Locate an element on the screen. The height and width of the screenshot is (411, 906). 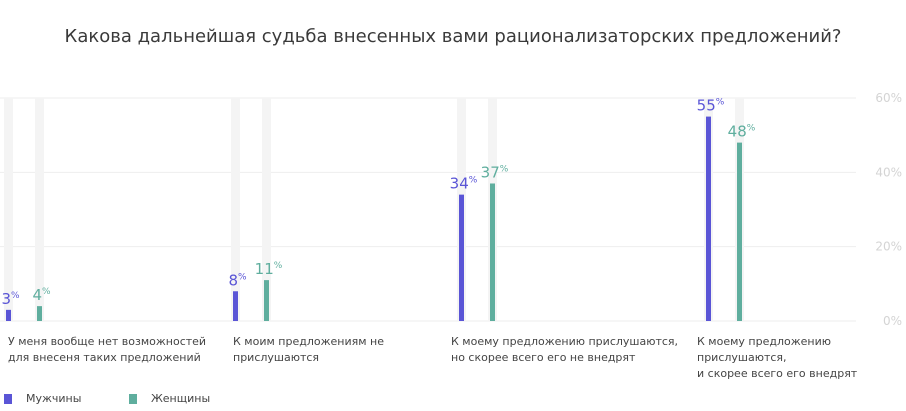
x-tick-label-line: К моим предложениям не is located at coordinates (308, 341).